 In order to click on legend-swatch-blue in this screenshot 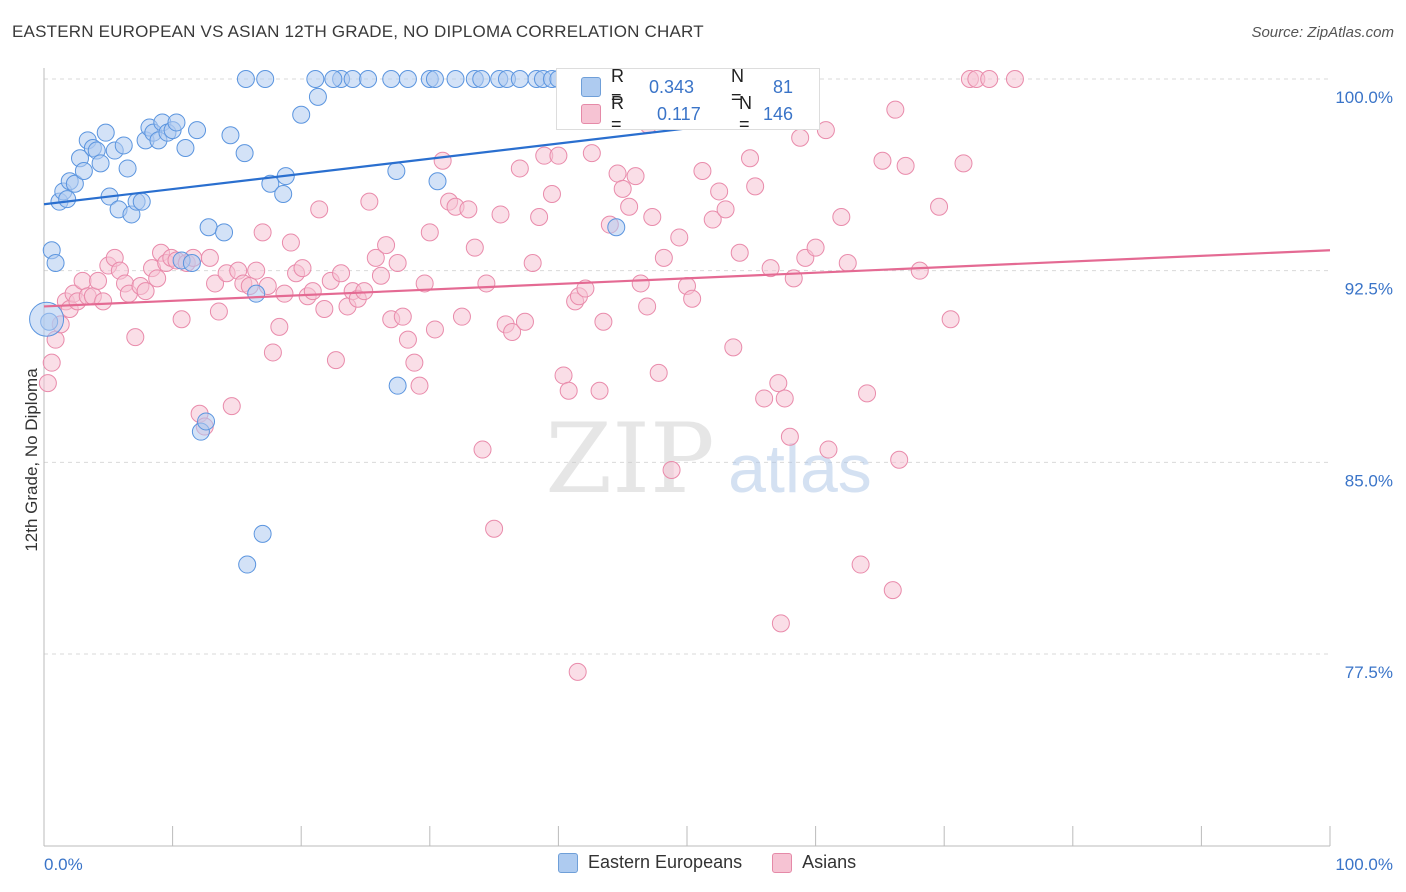, I will do `click(591, 87)`.